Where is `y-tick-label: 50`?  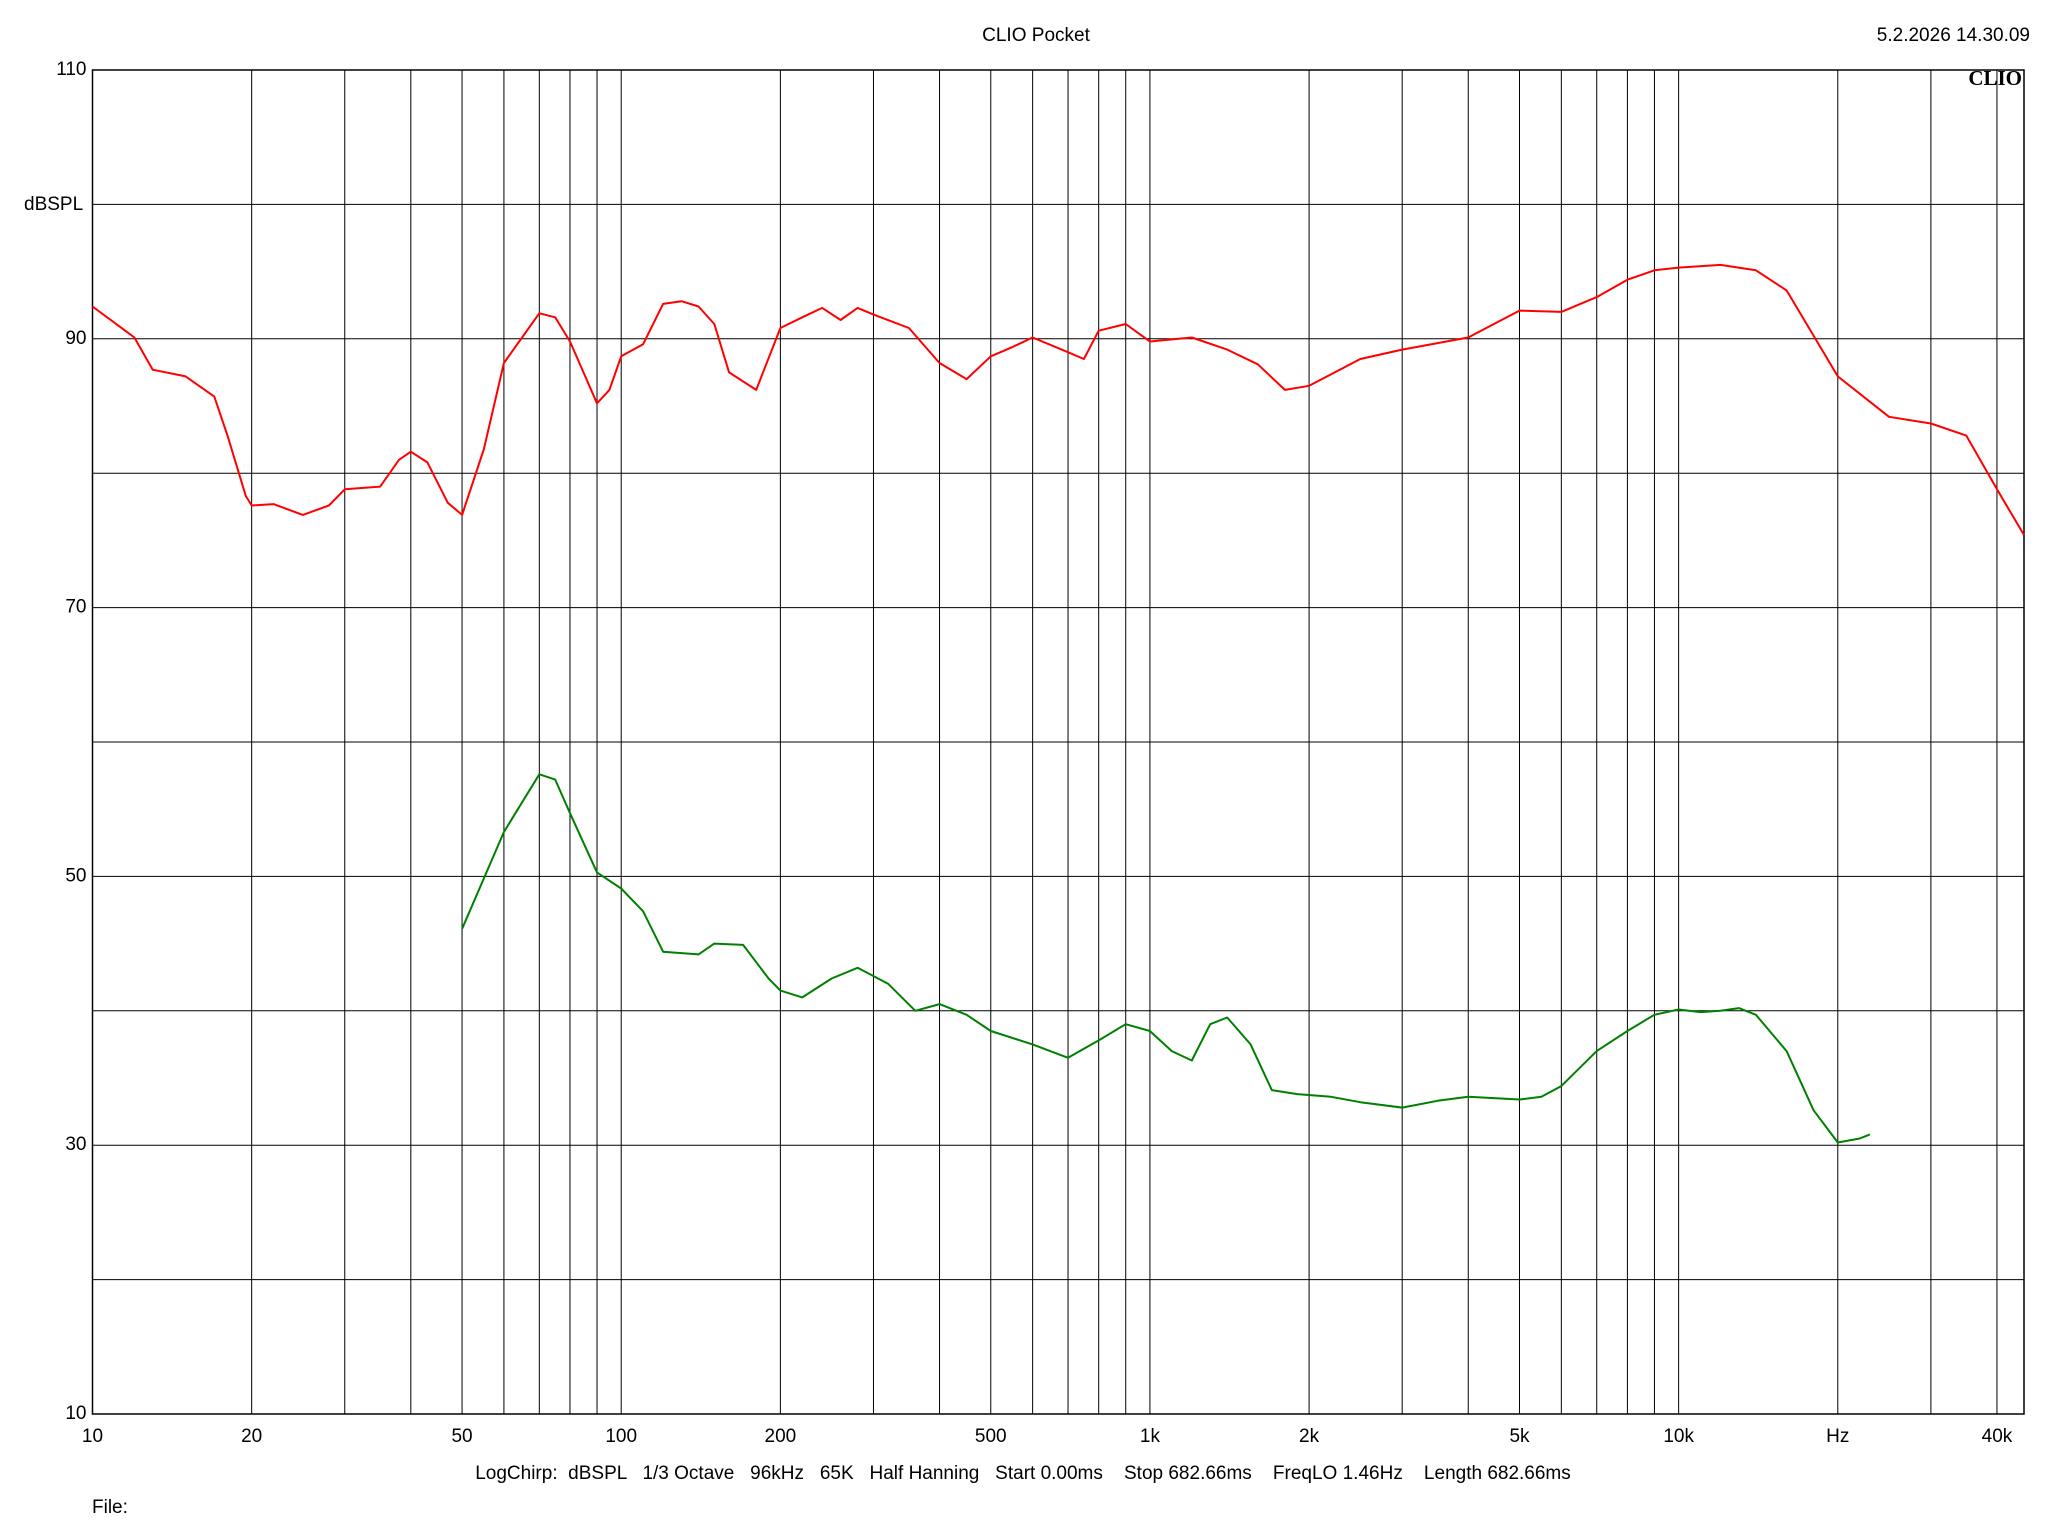
y-tick-label: 50 is located at coordinates (75, 875).